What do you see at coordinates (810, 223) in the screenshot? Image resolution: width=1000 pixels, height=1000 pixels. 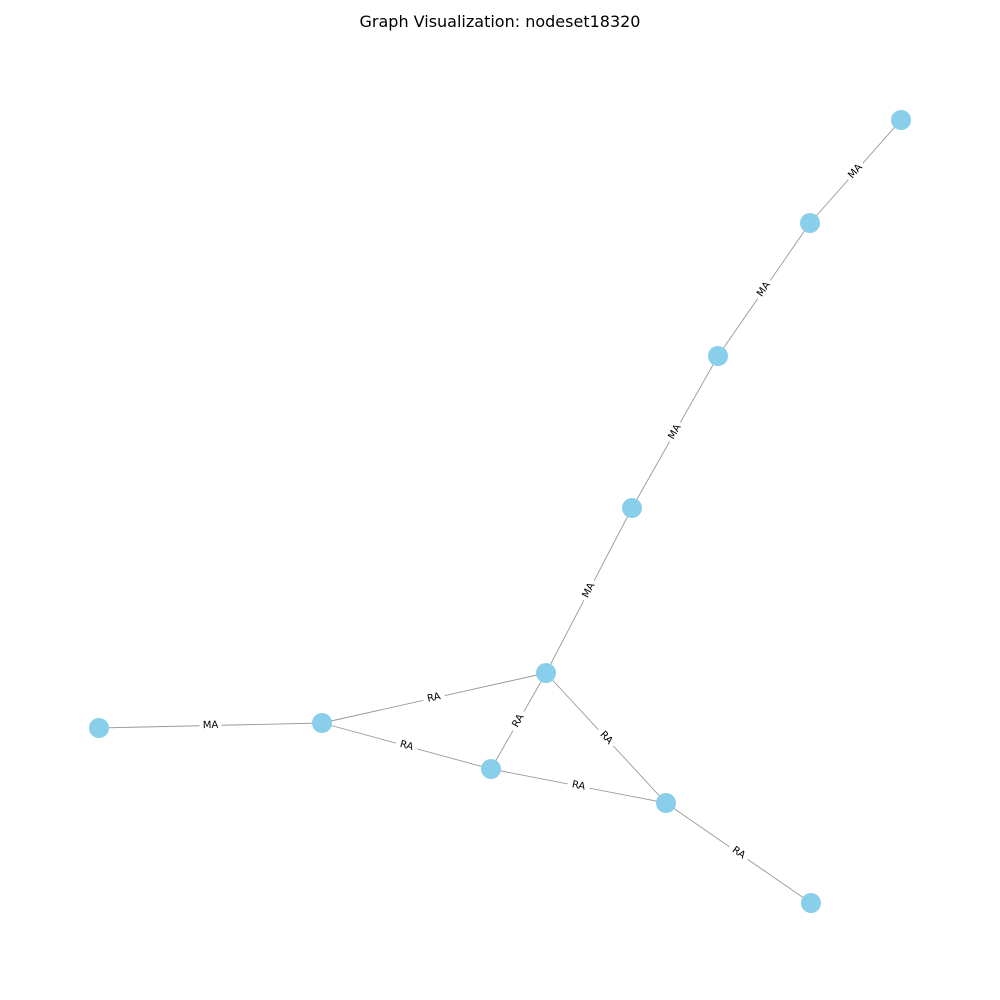 I see `node-n2` at bounding box center [810, 223].